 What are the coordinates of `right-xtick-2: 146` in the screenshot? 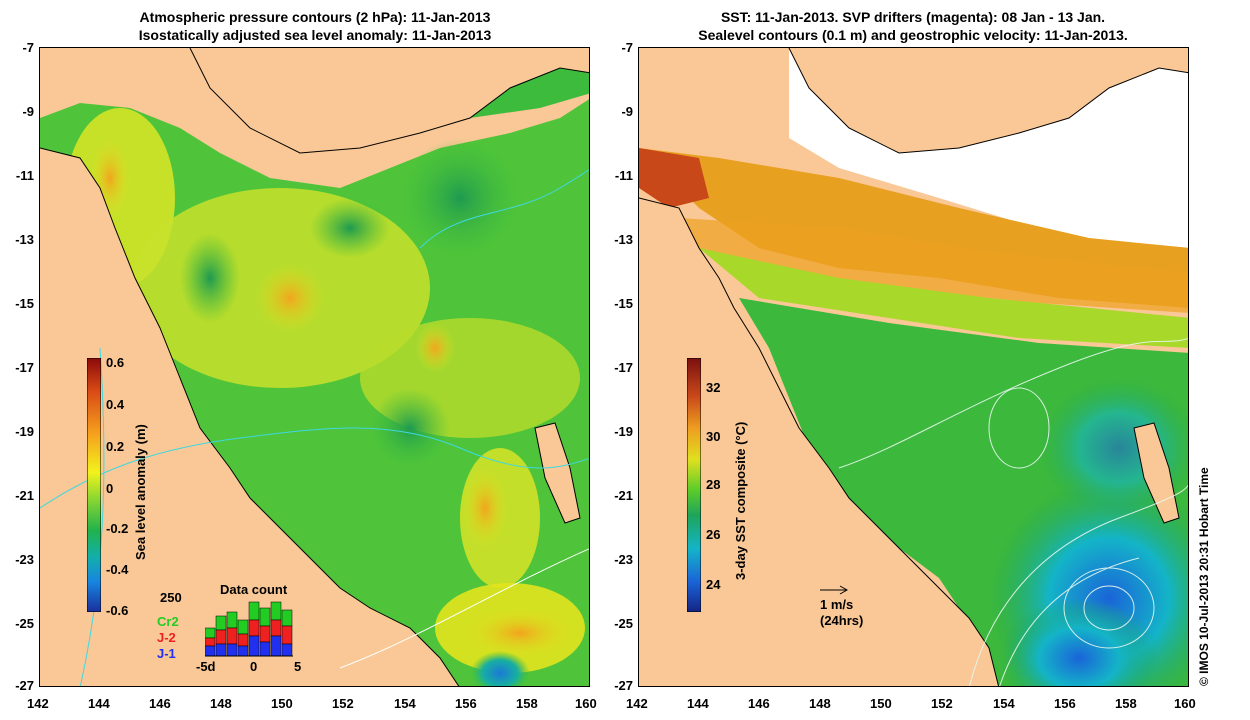 It's located at (759, 703).